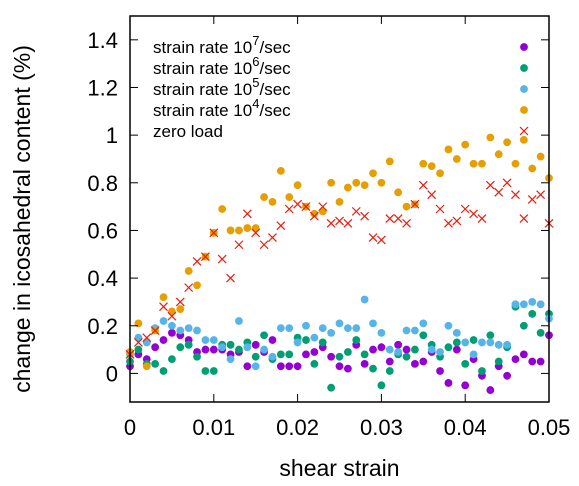  Describe the element at coordinates (381, 427) in the screenshot. I see `x-tick-label: 0.03` at that location.